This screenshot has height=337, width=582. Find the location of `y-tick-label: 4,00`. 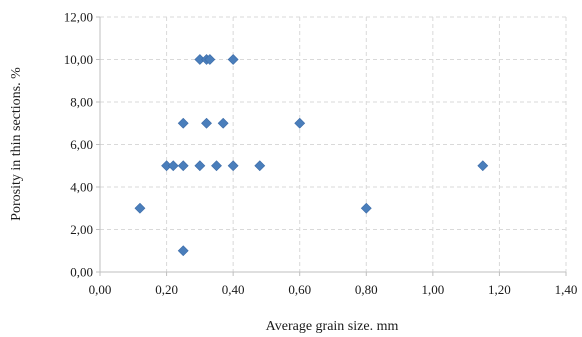

y-tick-label: 4,00 is located at coordinates (81, 187).